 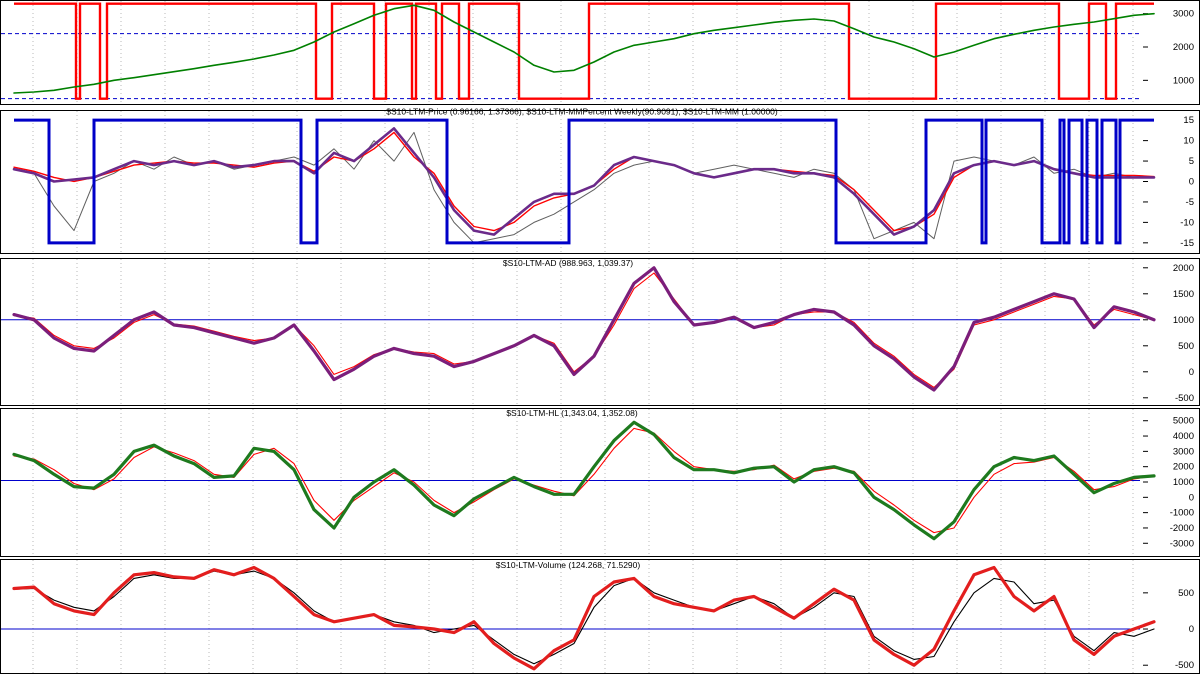 I want to click on y-tick-label: 1500, so click(x=1183, y=294).